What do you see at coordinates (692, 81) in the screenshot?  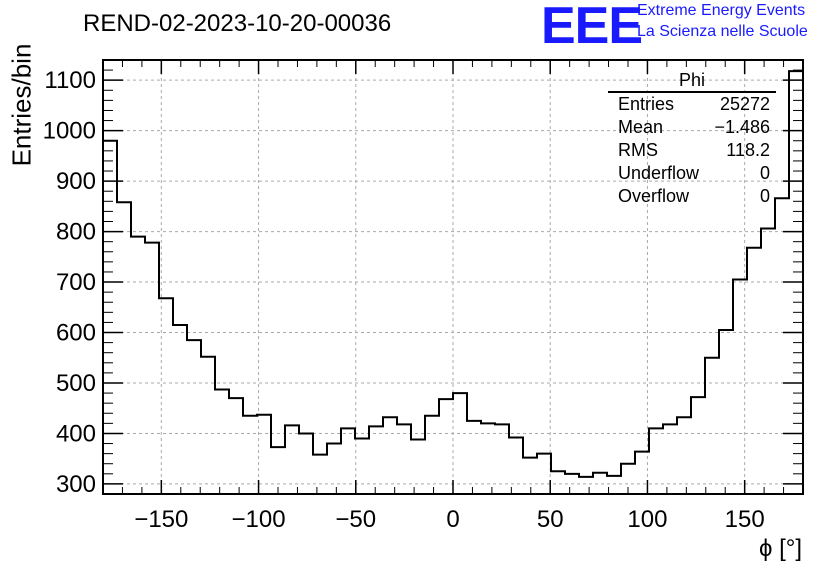 I see `stats-title: Phi` at bounding box center [692, 81].